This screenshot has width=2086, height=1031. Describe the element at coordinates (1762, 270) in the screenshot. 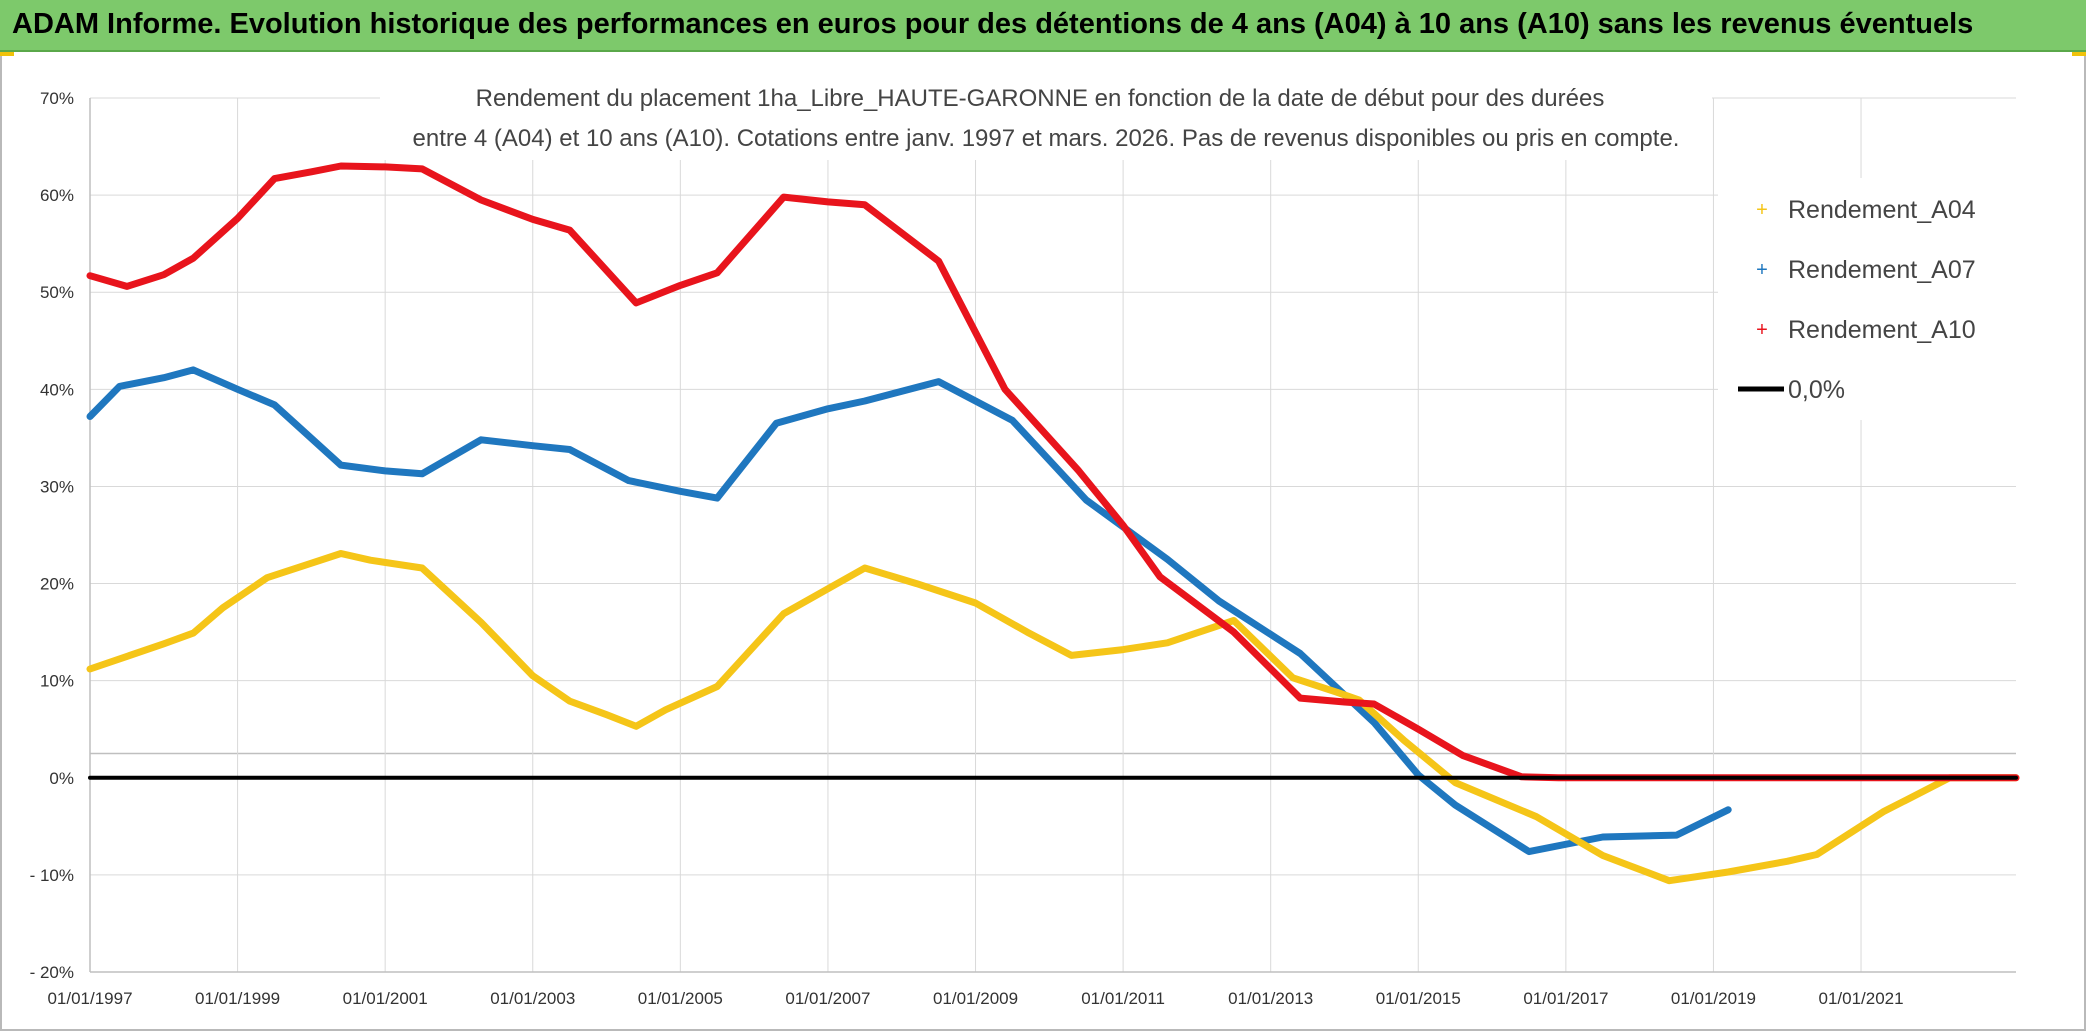

I see `legend-marker-a07: +` at that location.